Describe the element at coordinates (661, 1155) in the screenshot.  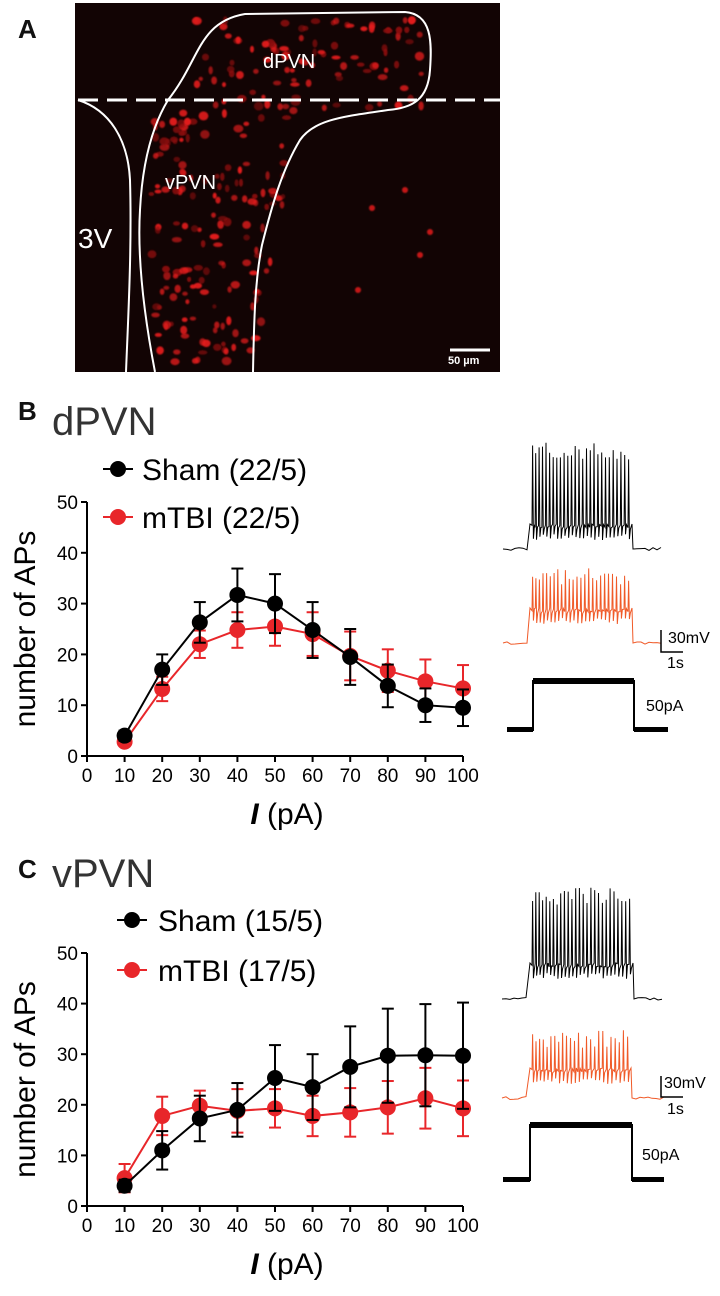
I see `scale-c-current: 50pA` at that location.